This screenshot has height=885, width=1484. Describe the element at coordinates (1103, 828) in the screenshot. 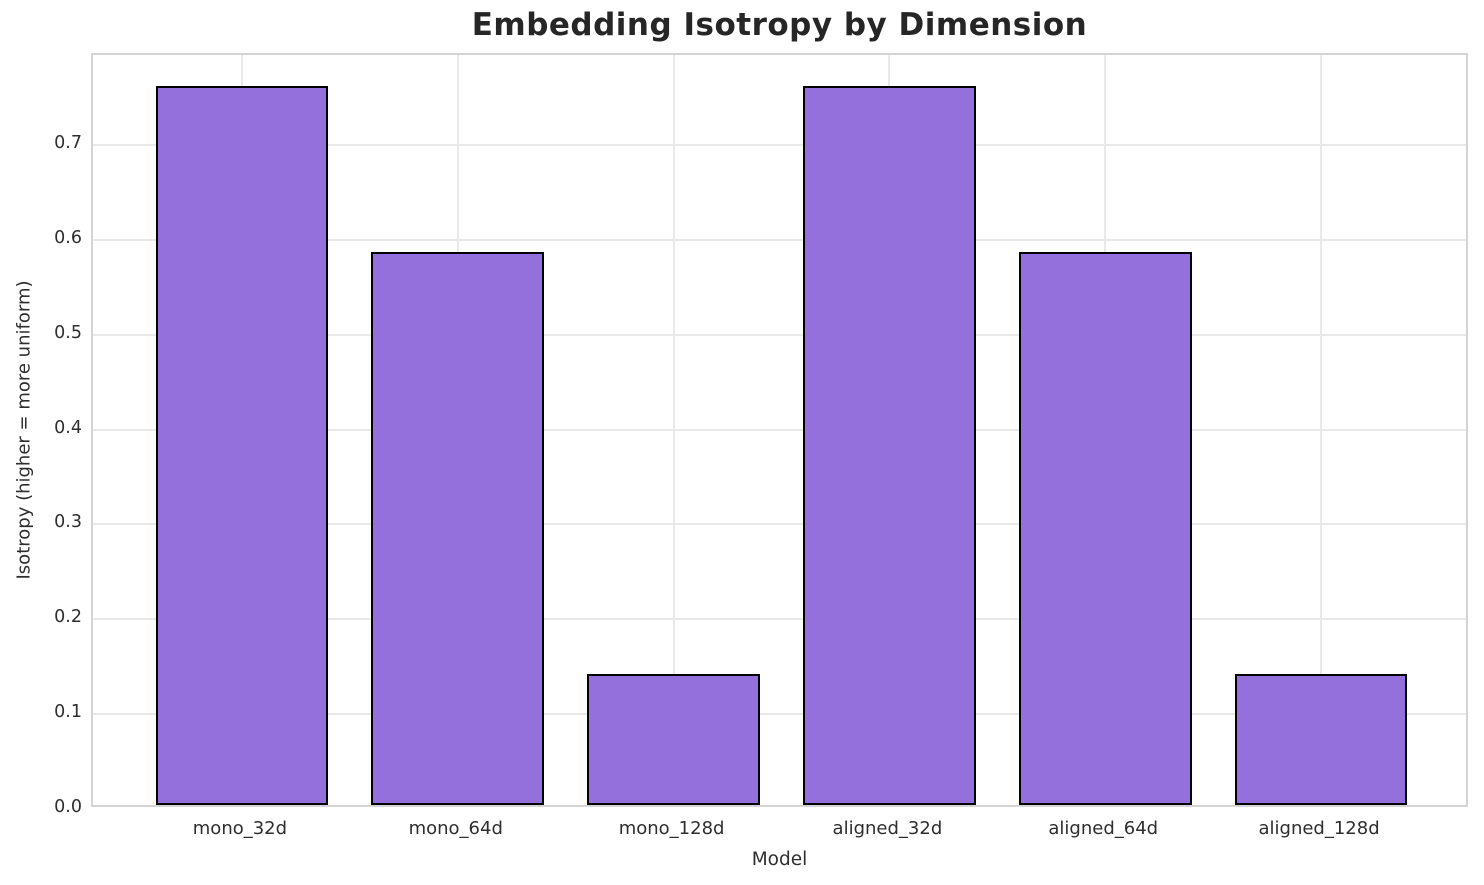

I see `x-tick-label: aligned_64d` at that location.